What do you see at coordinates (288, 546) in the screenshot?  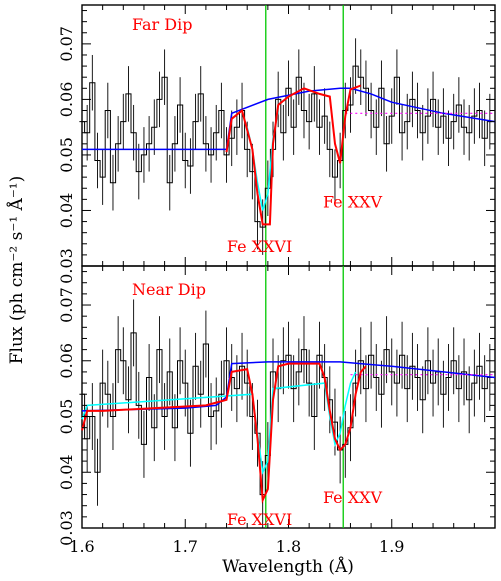 I see `x-tick-label: 1.8` at bounding box center [288, 546].